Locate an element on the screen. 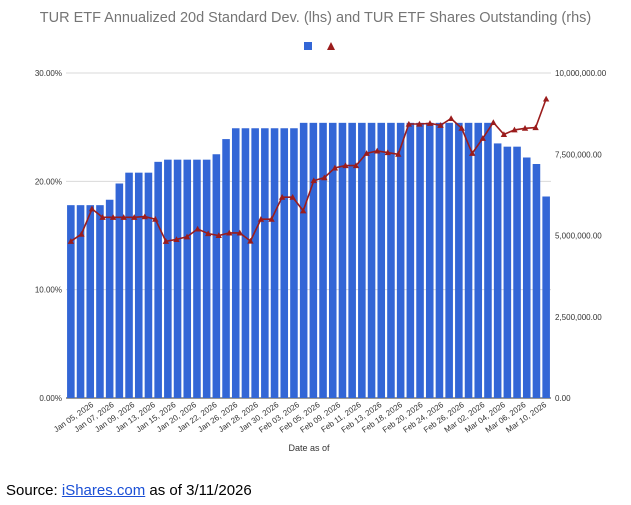 The height and width of the screenshot is (505, 631). source-line: Source: iShares.com as of 3/11/2026 is located at coordinates (129, 490).